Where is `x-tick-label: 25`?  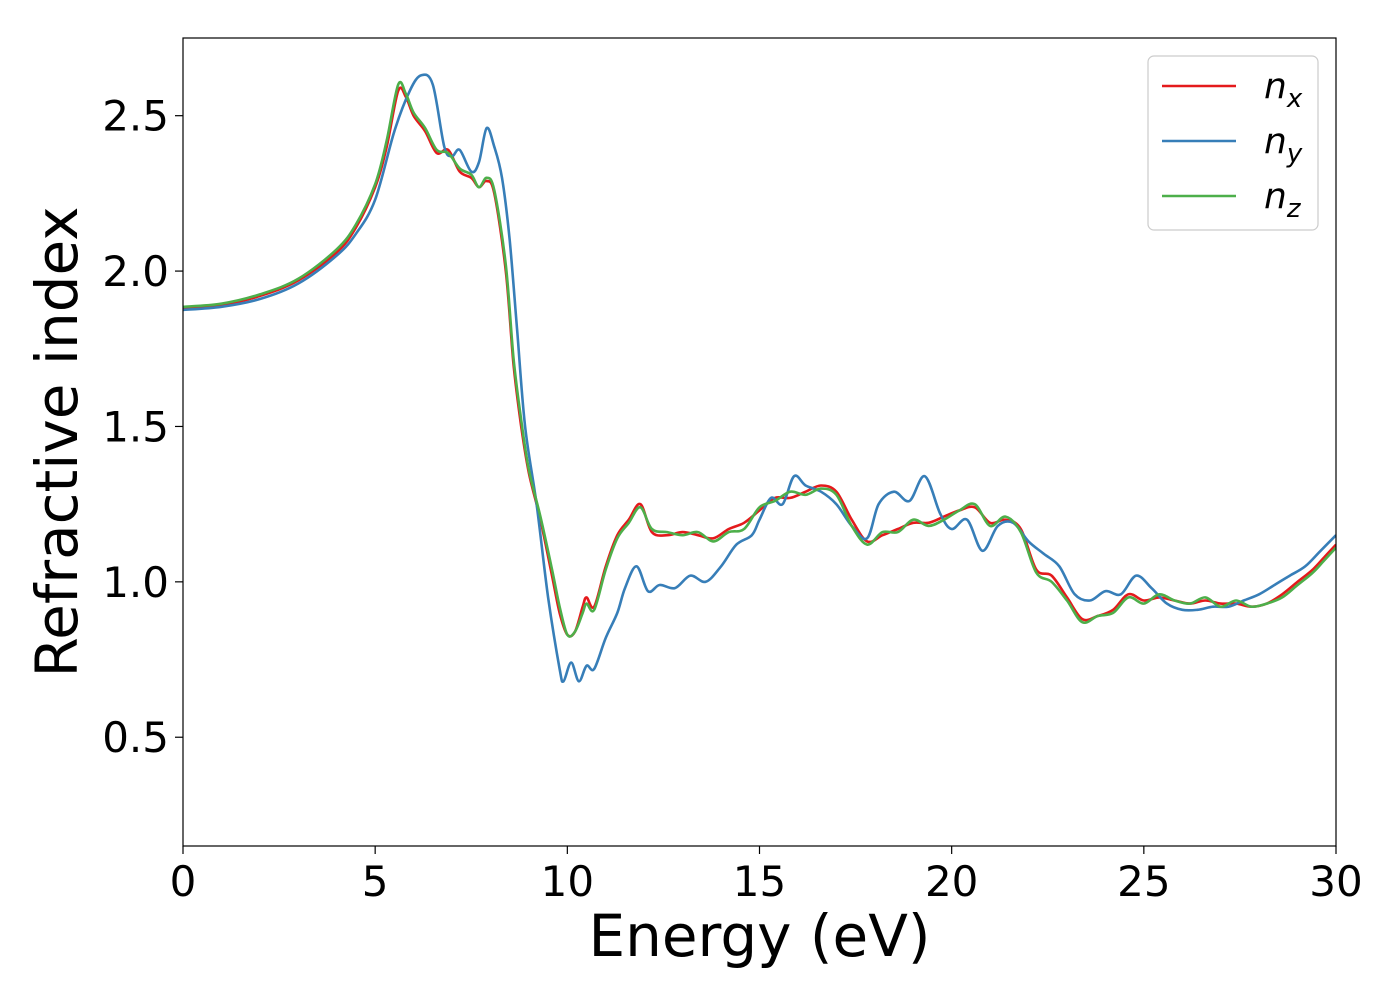 x-tick-label: 25 is located at coordinates (1143, 881).